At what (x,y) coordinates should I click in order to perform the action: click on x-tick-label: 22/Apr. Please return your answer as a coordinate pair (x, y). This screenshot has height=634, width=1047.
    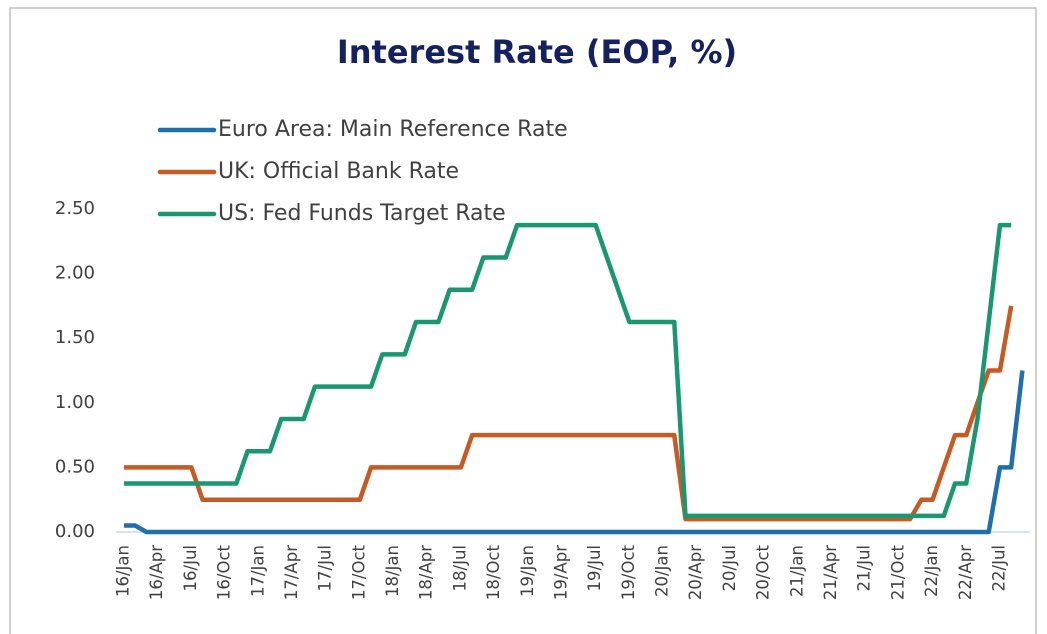
    Looking at the image, I should click on (965, 572).